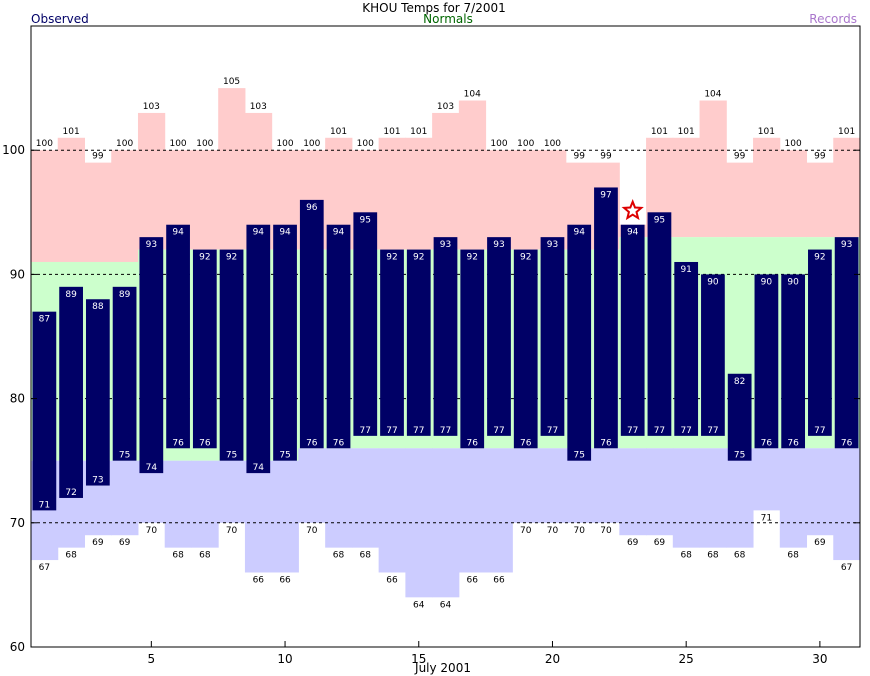  Describe the element at coordinates (499, 580) in the screenshot. I see `record-low-label: 66` at that location.